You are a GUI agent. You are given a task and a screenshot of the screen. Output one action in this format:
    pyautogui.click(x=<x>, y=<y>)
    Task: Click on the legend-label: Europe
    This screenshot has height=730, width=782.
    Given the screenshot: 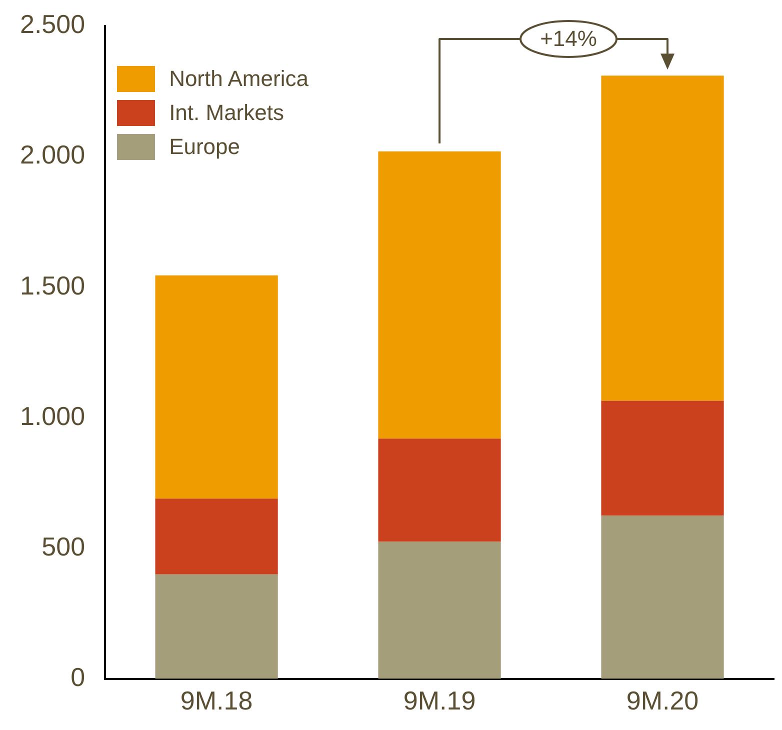 What is the action you would take?
    pyautogui.click(x=204, y=147)
    